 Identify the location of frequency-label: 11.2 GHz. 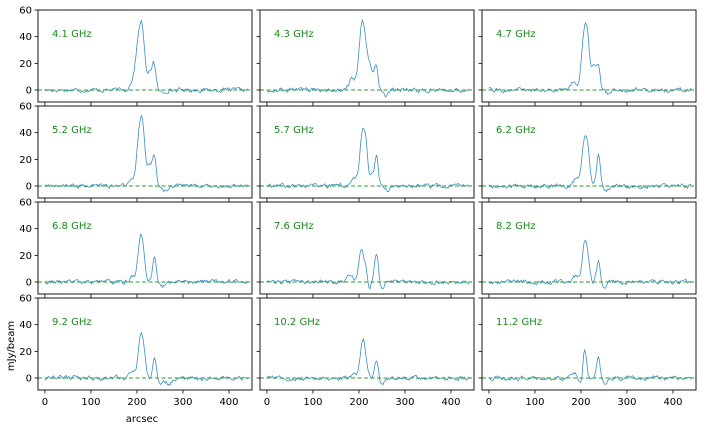
(519, 322).